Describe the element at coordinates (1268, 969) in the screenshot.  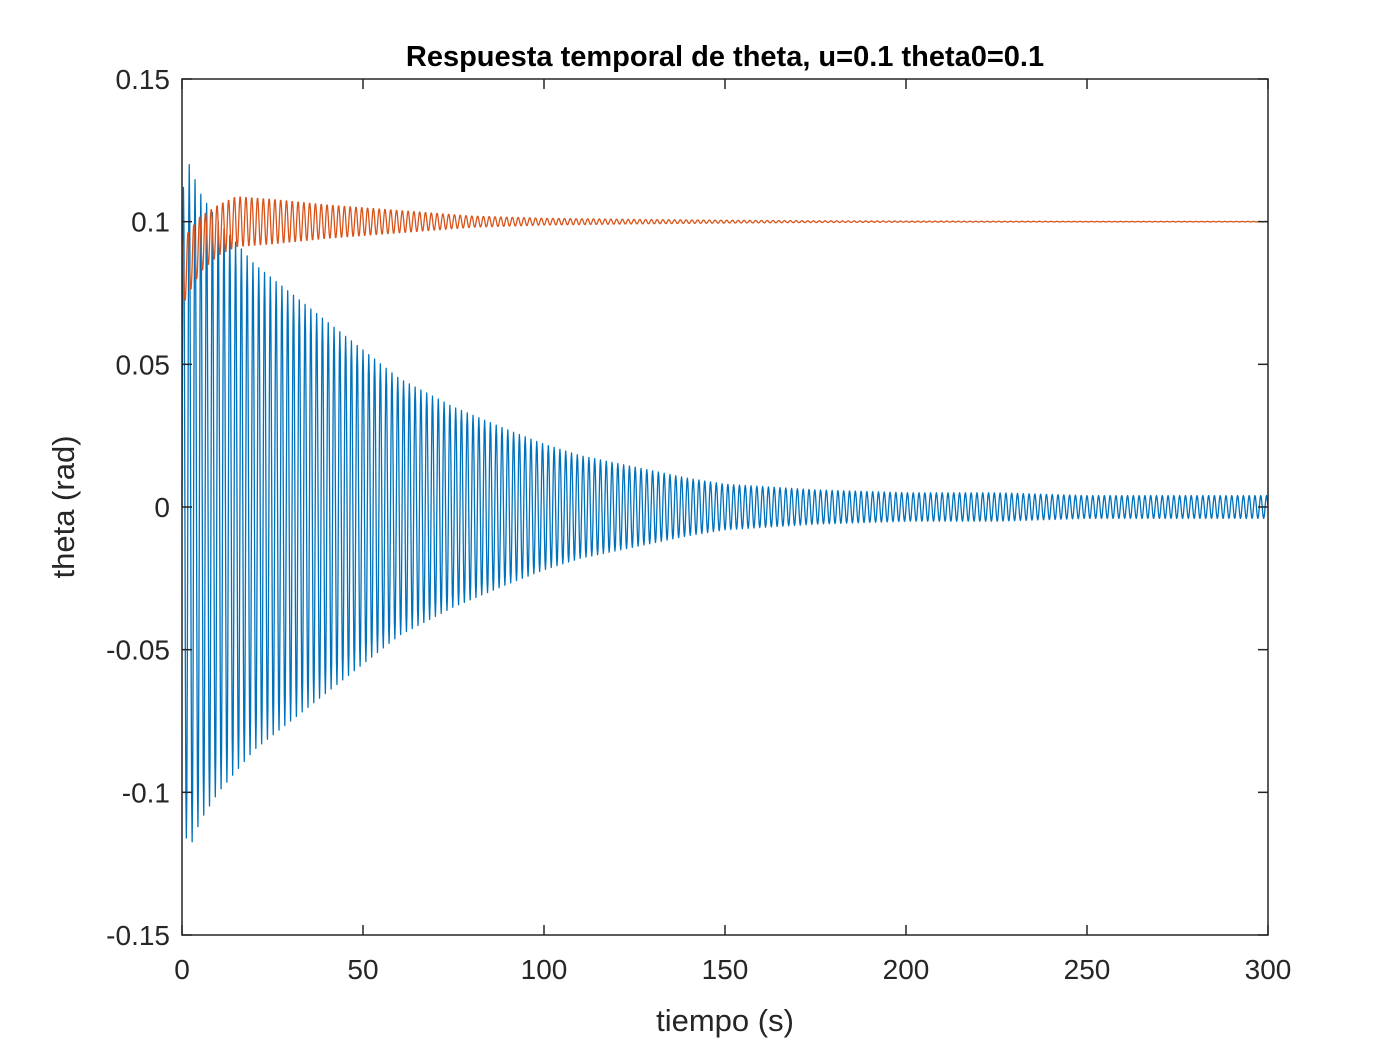
I see `x-tick-label: 300` at that location.